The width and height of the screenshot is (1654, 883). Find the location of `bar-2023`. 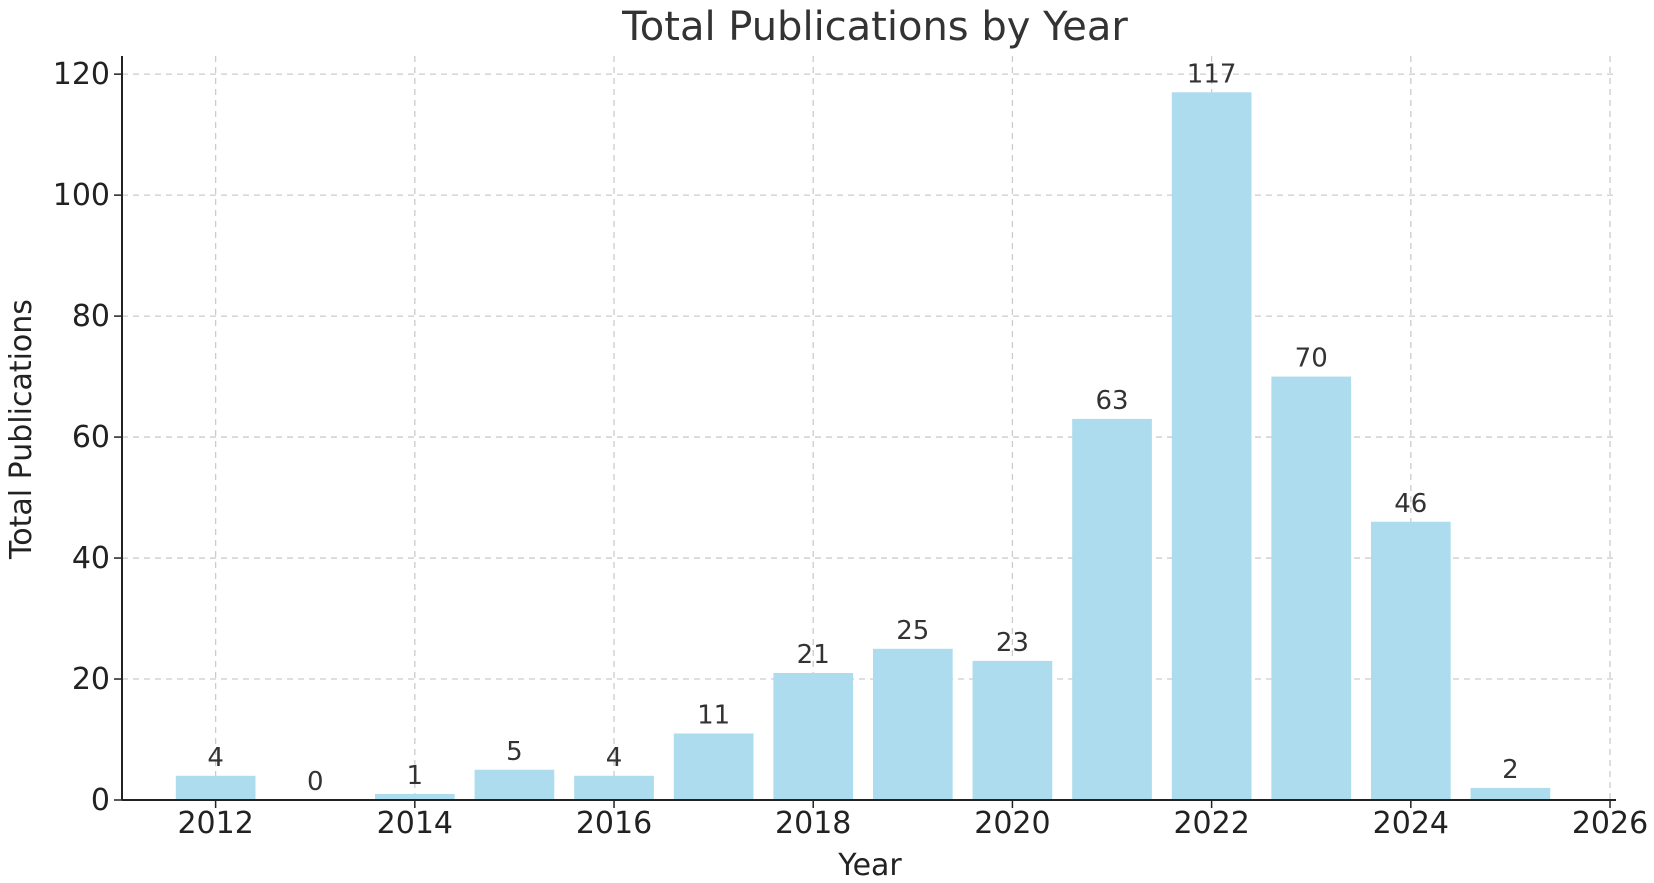

bar-2023 is located at coordinates (1311, 588).